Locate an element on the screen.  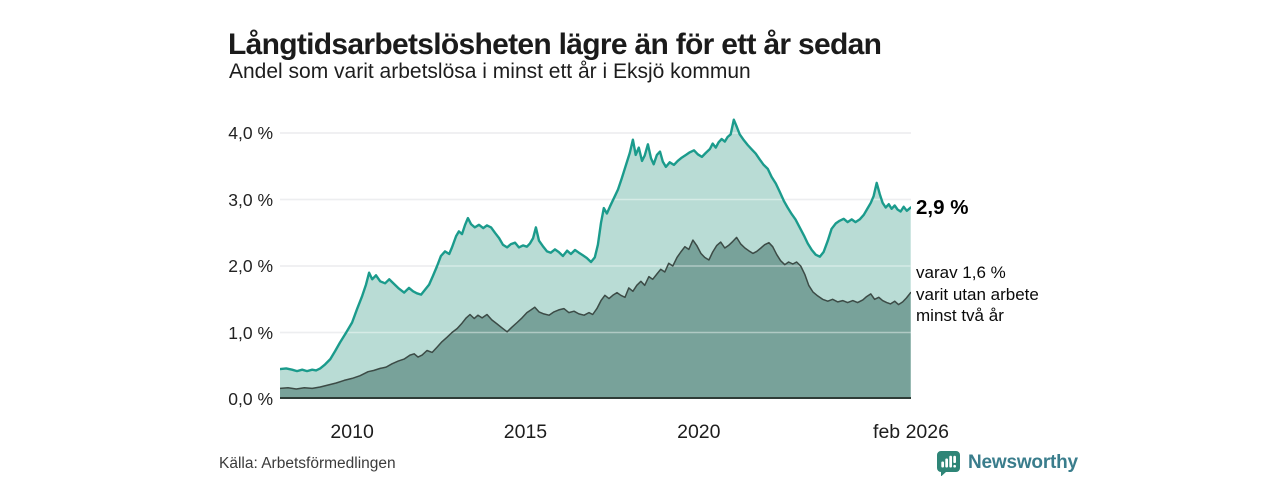
secondary-annotation-line: varit utan arbete is located at coordinates (977, 294).